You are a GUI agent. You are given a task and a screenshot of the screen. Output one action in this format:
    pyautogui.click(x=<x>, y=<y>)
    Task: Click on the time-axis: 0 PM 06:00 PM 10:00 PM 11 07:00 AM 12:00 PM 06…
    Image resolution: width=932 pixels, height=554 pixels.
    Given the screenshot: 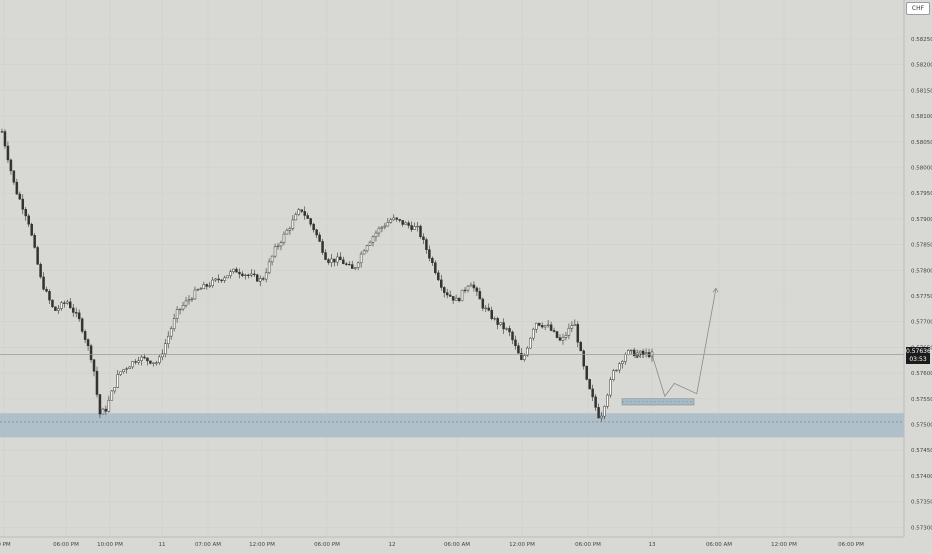 What is the action you would take?
    pyautogui.click(x=432, y=545)
    